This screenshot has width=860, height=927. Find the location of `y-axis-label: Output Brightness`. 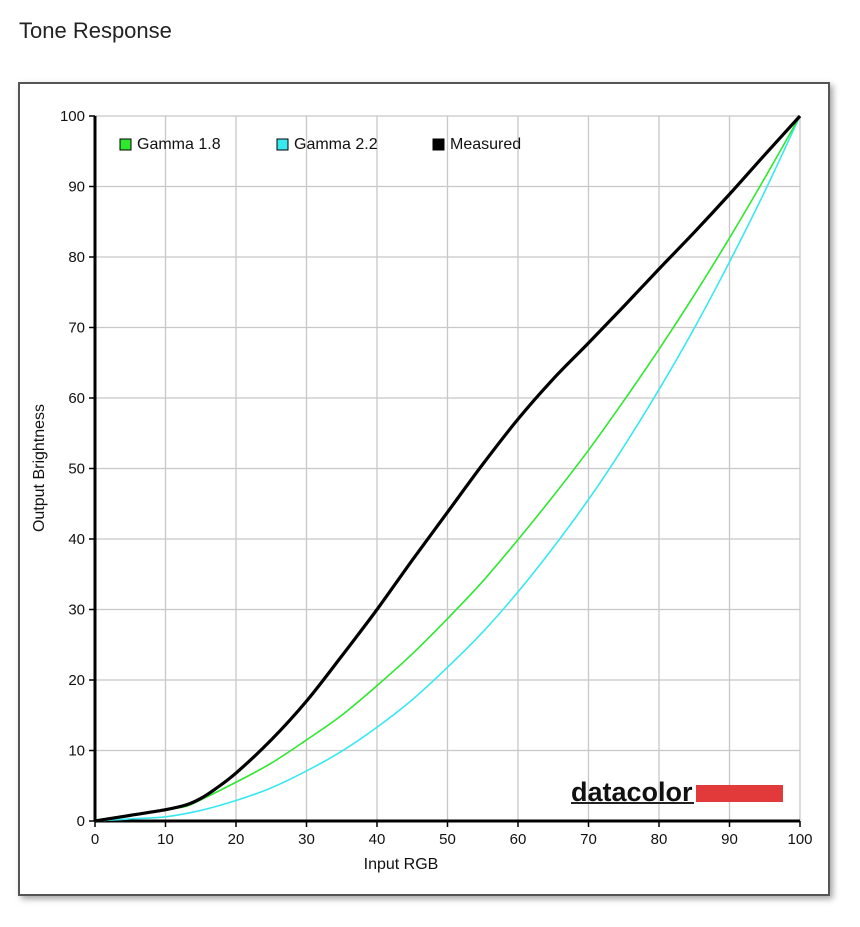

y-axis-label: Output Brightness is located at coordinates (39, 468).